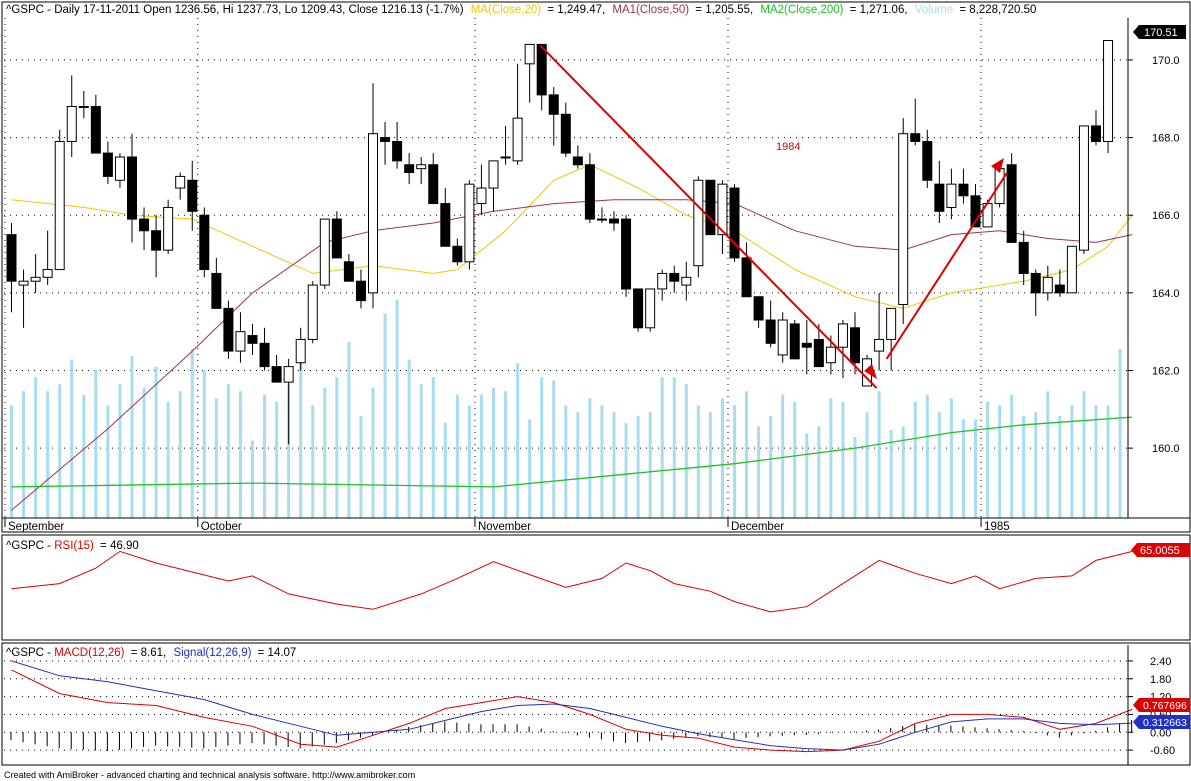 The width and height of the screenshot is (1191, 781). I want to click on month-label: September, so click(36, 527).